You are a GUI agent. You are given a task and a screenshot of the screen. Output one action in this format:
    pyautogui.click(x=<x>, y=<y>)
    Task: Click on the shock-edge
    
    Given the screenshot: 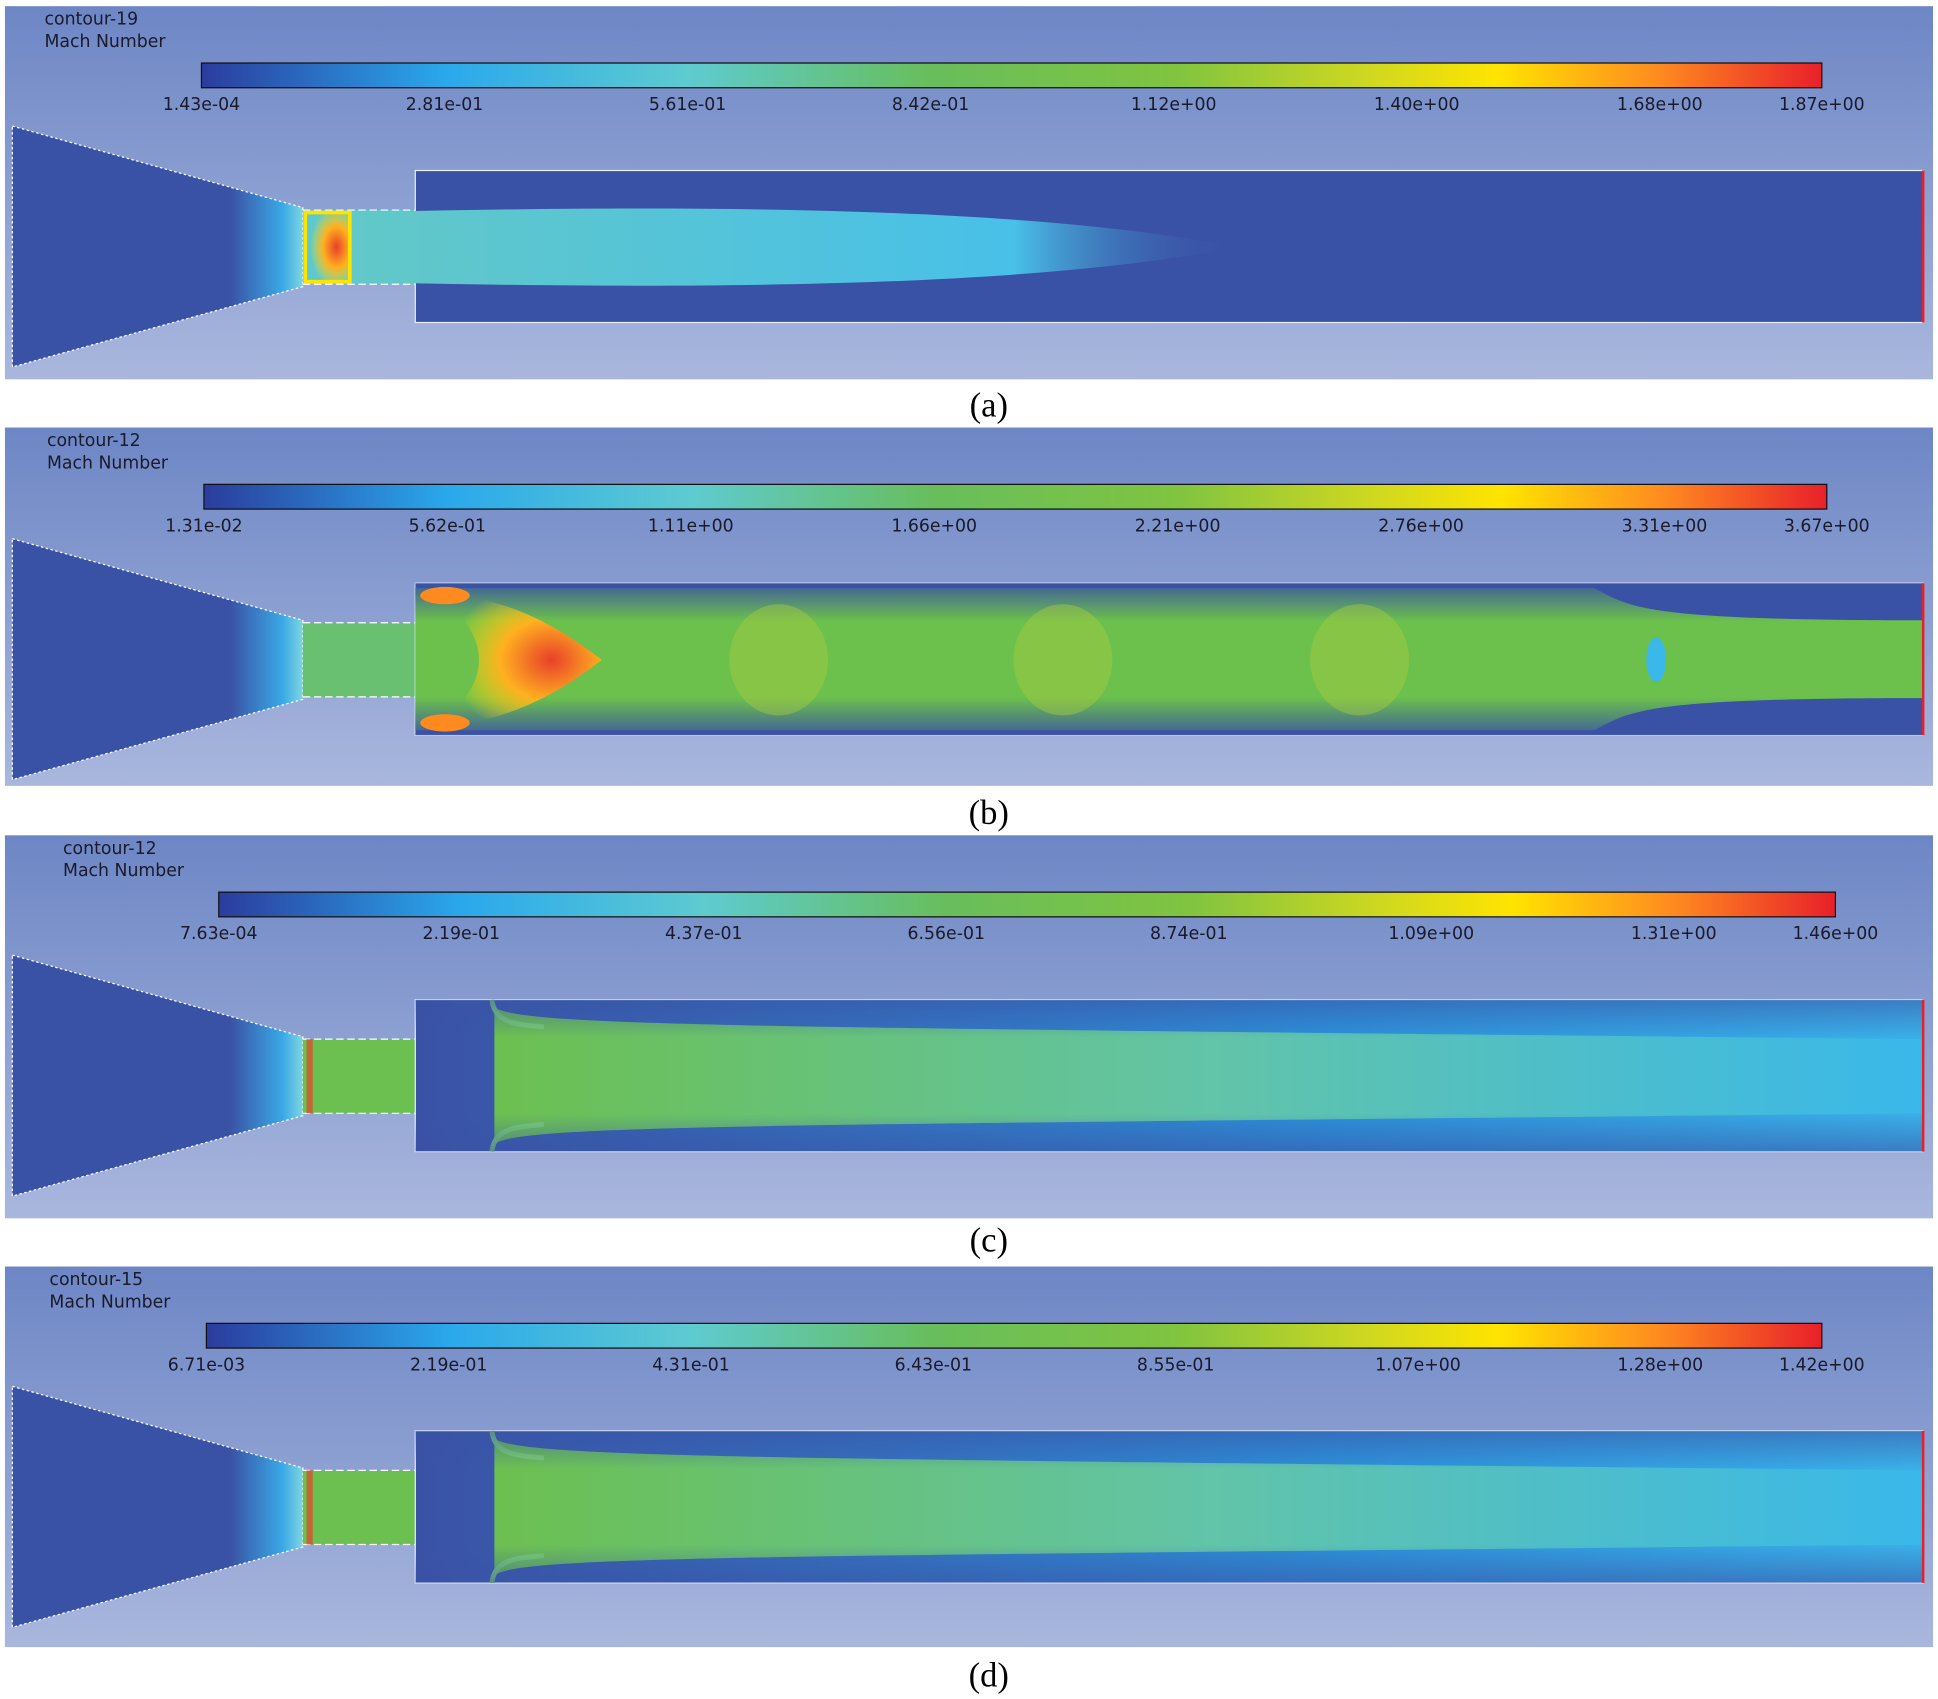 What is the action you would take?
    pyautogui.click(x=327, y=247)
    